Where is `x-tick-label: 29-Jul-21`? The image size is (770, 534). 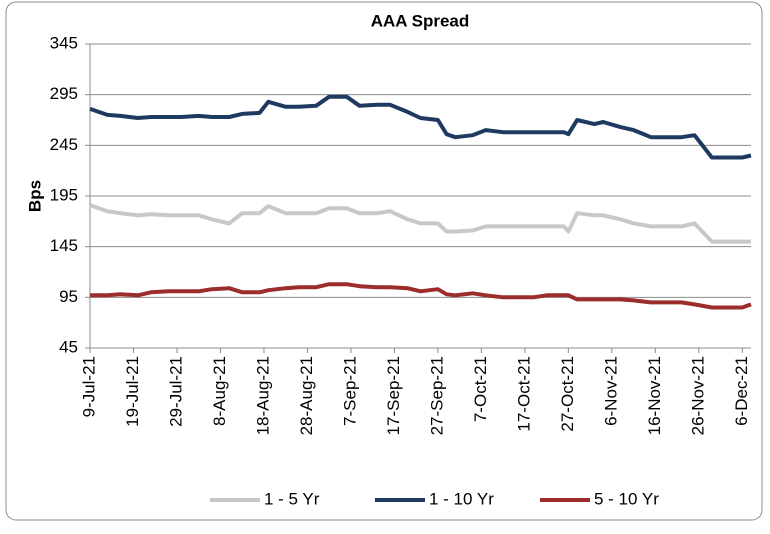
x-tick-label: 29-Jul-21 is located at coordinates (175, 391).